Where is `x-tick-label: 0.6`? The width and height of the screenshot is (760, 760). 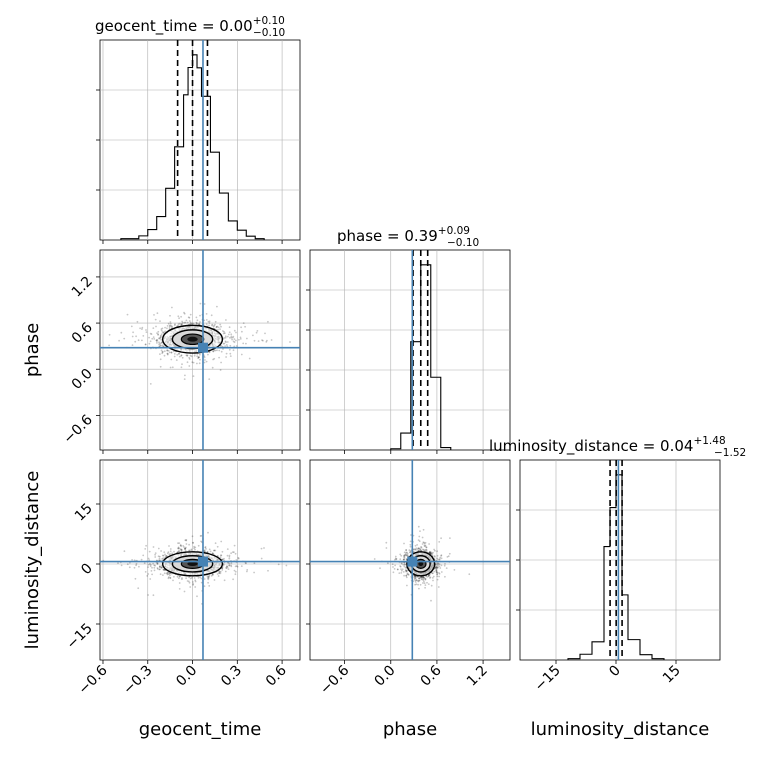
x-tick-label: 0.6 is located at coordinates (431, 675).